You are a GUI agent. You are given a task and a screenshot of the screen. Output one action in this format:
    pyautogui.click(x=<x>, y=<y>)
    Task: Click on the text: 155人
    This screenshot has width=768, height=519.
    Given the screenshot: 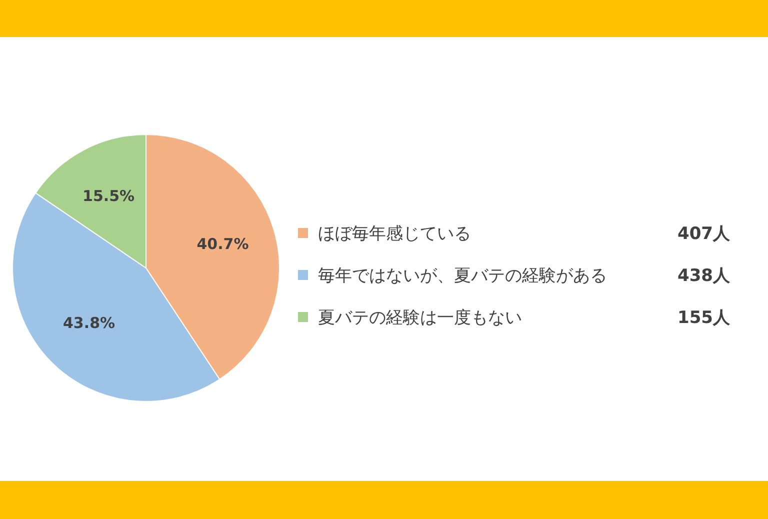 What is the action you would take?
    pyautogui.click(x=704, y=317)
    